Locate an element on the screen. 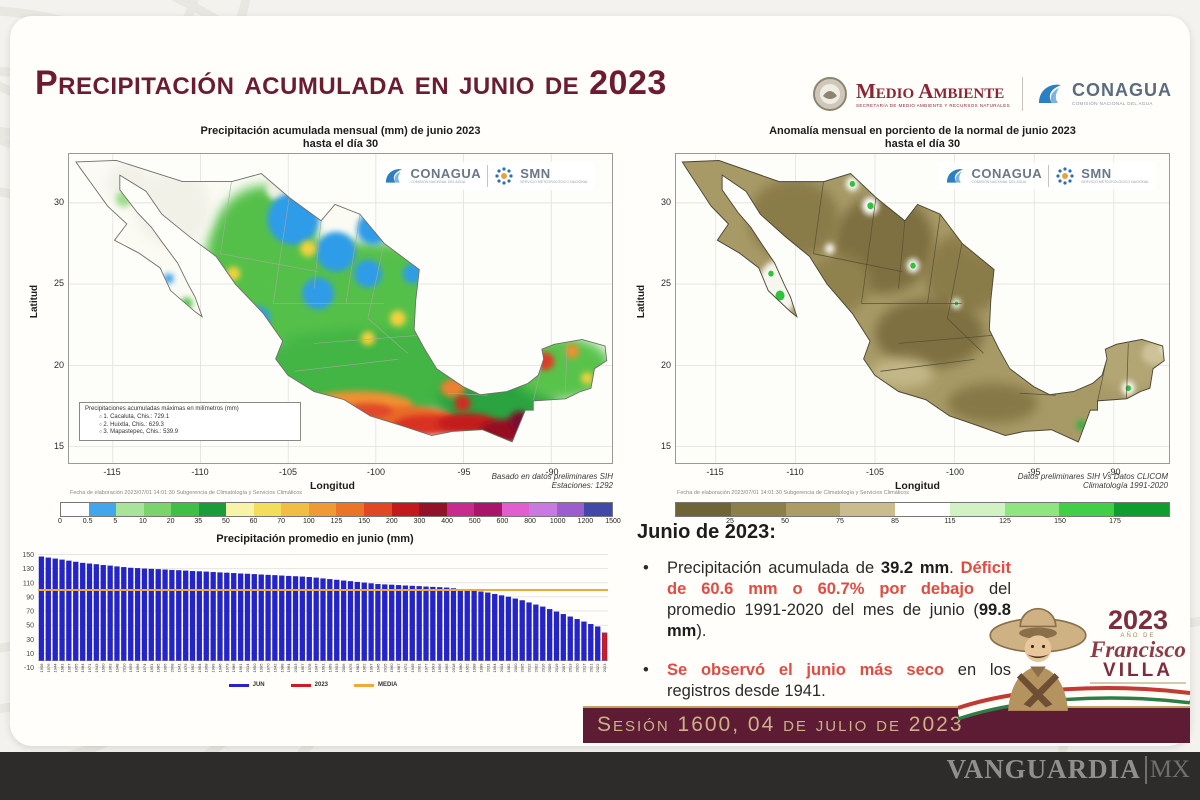 The height and width of the screenshot is (800, 1200). svg-text: 1987 is located at coordinates (398, 668).